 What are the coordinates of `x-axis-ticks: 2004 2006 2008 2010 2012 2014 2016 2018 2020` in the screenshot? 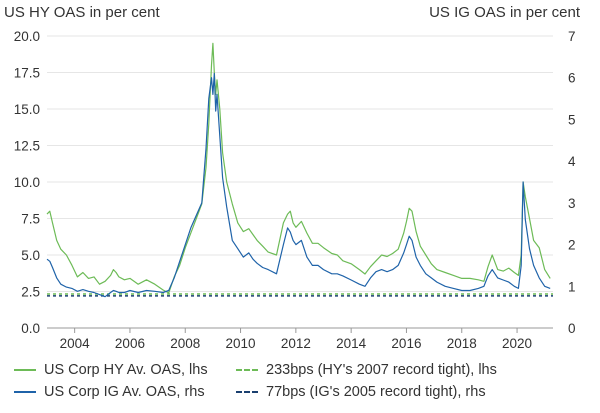 It's located at (296, 339).